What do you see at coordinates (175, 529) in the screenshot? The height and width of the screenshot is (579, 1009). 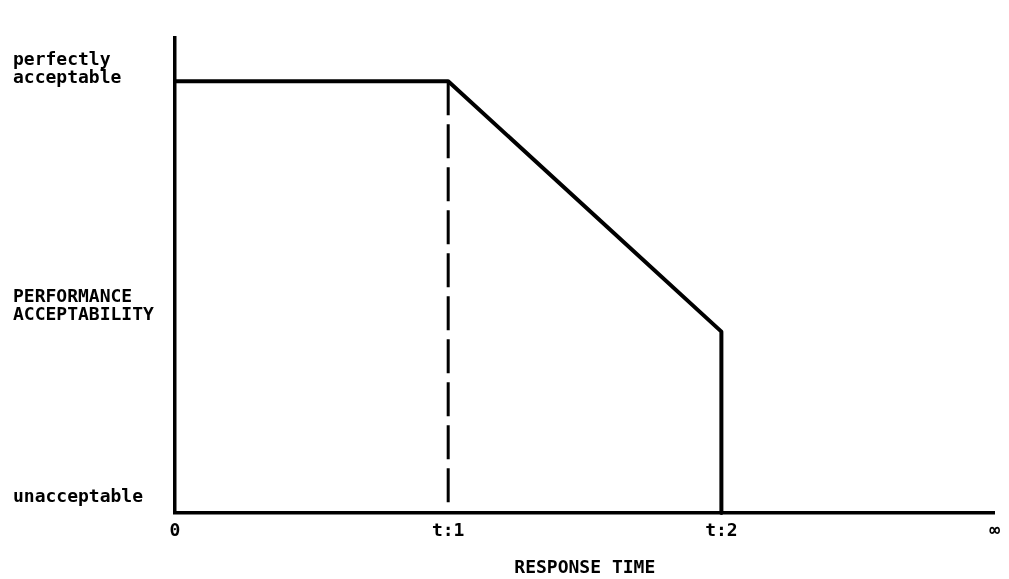 I see `x-tick-label: 0` at bounding box center [175, 529].